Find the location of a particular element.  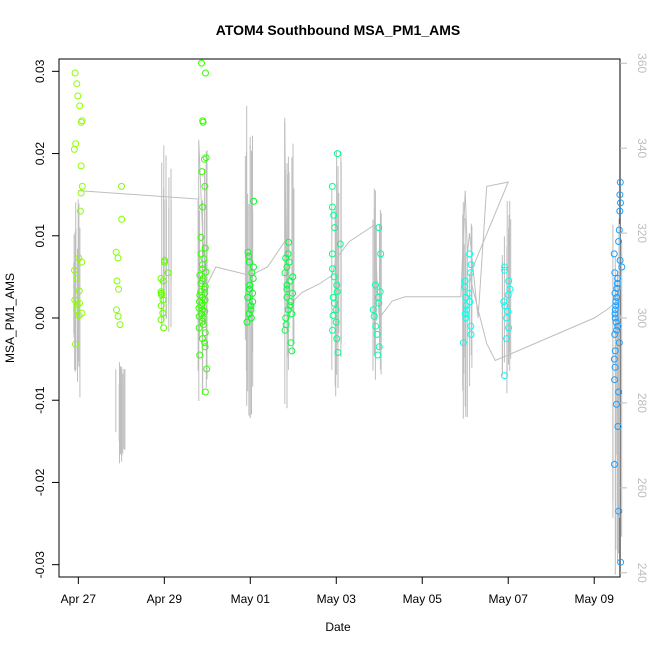

x-tick-label: Apr 29 is located at coordinates (165, 599).